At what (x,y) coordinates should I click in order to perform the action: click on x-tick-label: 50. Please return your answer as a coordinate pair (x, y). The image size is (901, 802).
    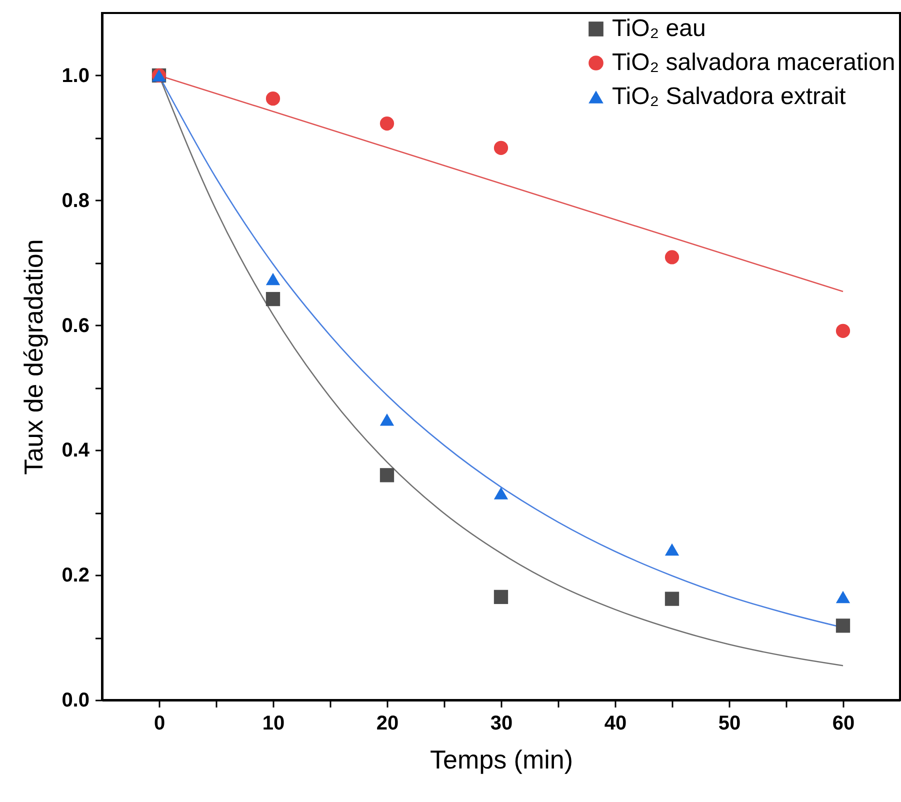
    Looking at the image, I should click on (729, 723).